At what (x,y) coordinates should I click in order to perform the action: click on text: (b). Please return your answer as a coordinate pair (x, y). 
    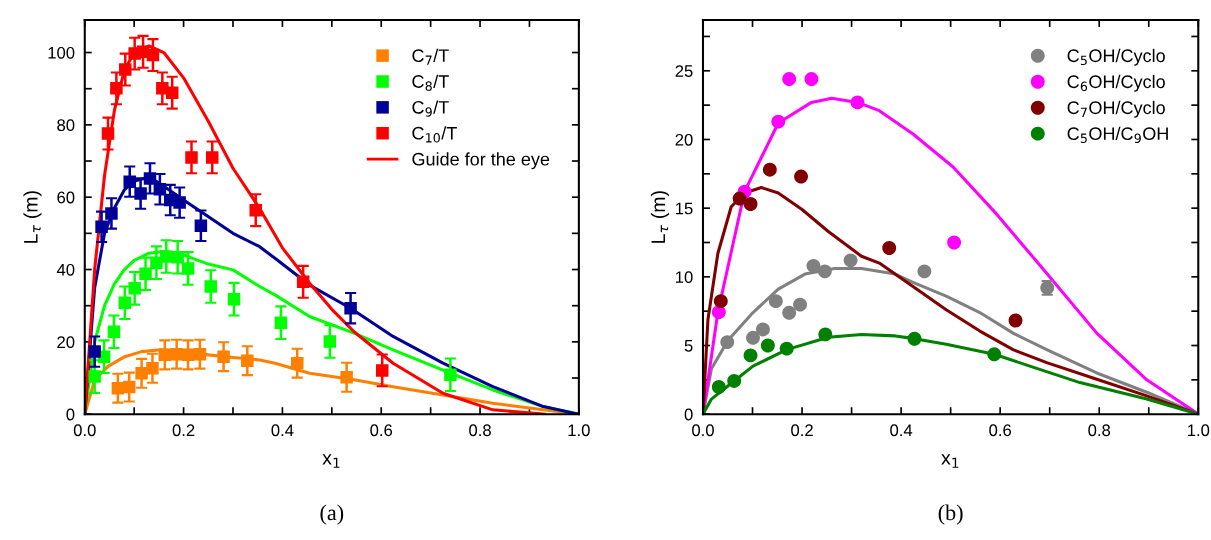
    Looking at the image, I should click on (950, 514).